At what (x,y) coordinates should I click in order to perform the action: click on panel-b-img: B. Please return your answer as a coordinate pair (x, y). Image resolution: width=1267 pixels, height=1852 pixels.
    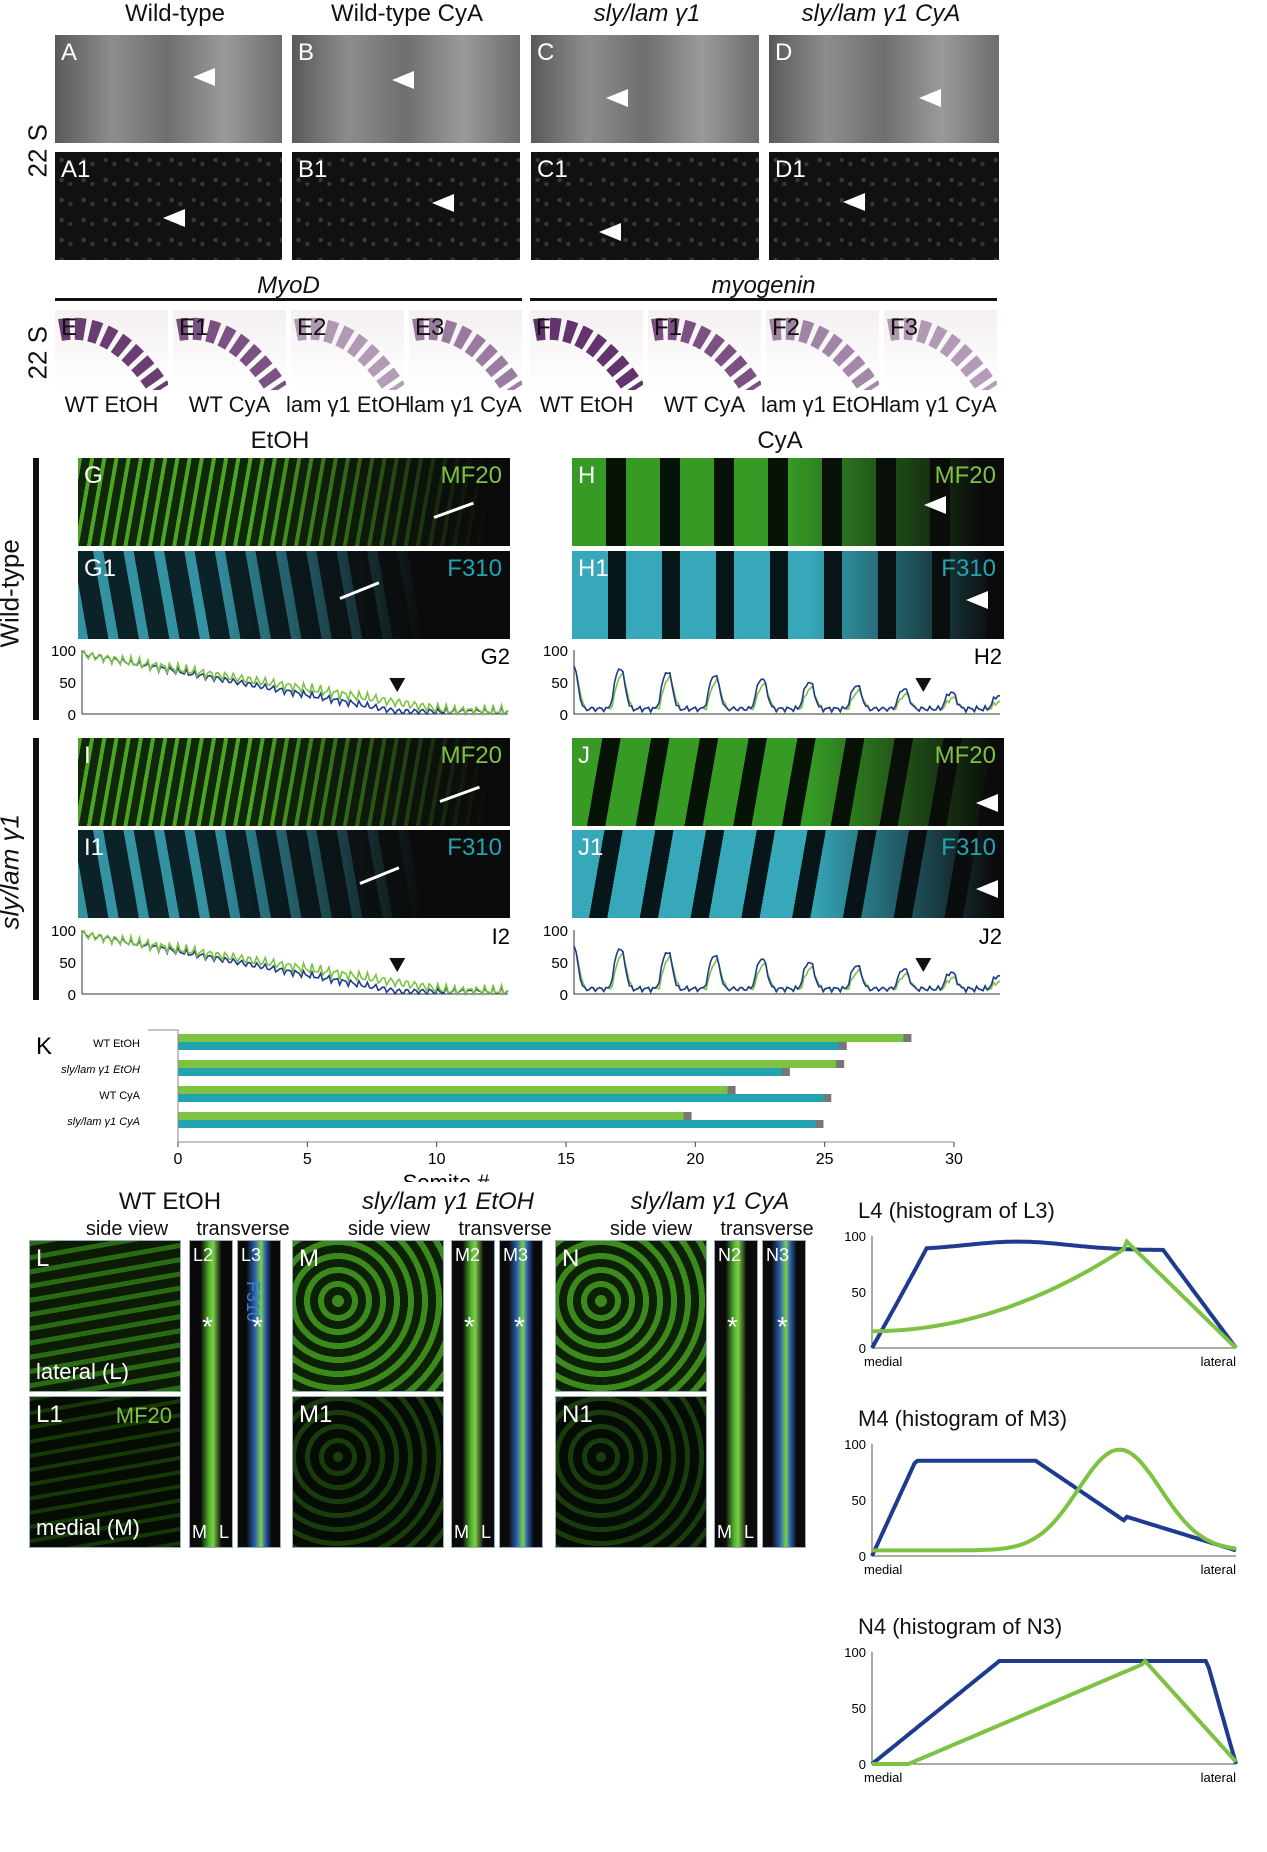
    Looking at the image, I should click on (406, 89).